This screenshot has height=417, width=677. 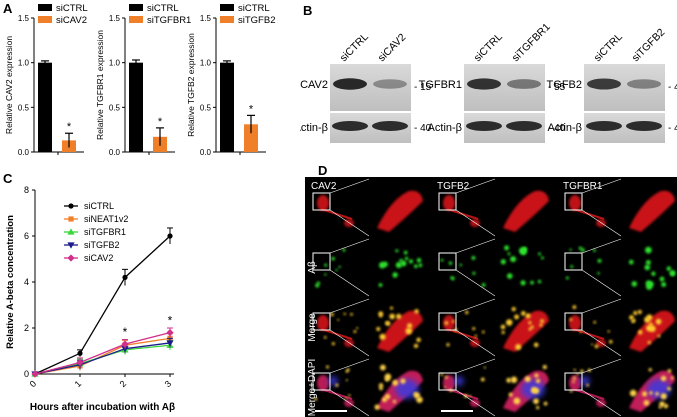 I want to click on x-axis-label: Hours after incubation with Aβ, so click(x=102, y=407).